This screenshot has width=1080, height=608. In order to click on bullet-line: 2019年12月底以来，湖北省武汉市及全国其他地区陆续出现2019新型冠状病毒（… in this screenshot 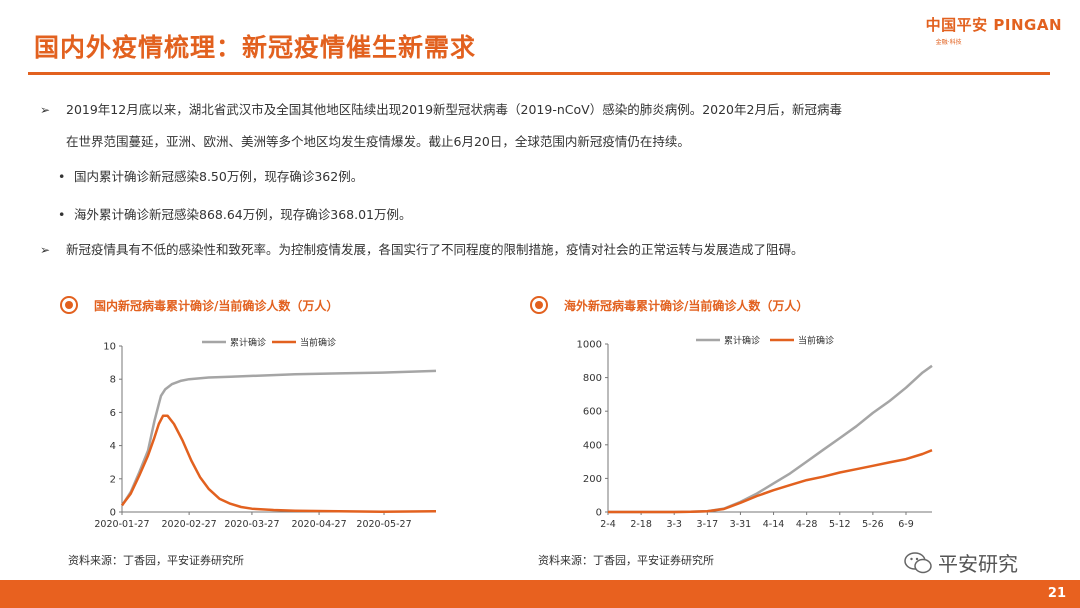, I will do `click(454, 109)`.